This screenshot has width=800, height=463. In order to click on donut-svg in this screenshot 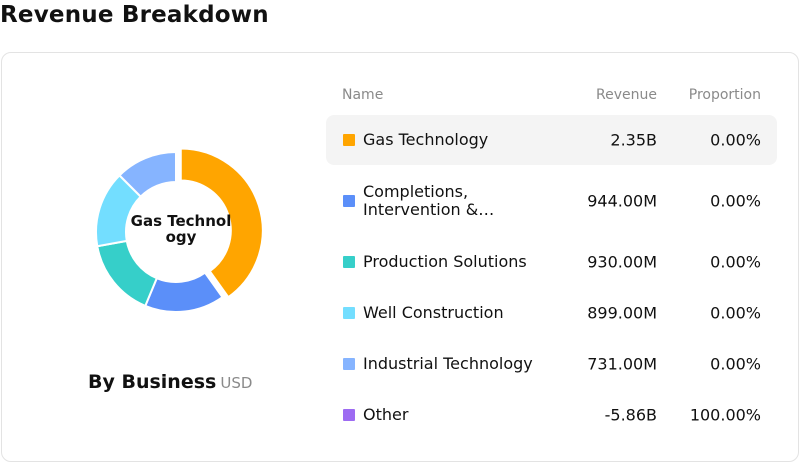, I will do `click(180, 230)`.